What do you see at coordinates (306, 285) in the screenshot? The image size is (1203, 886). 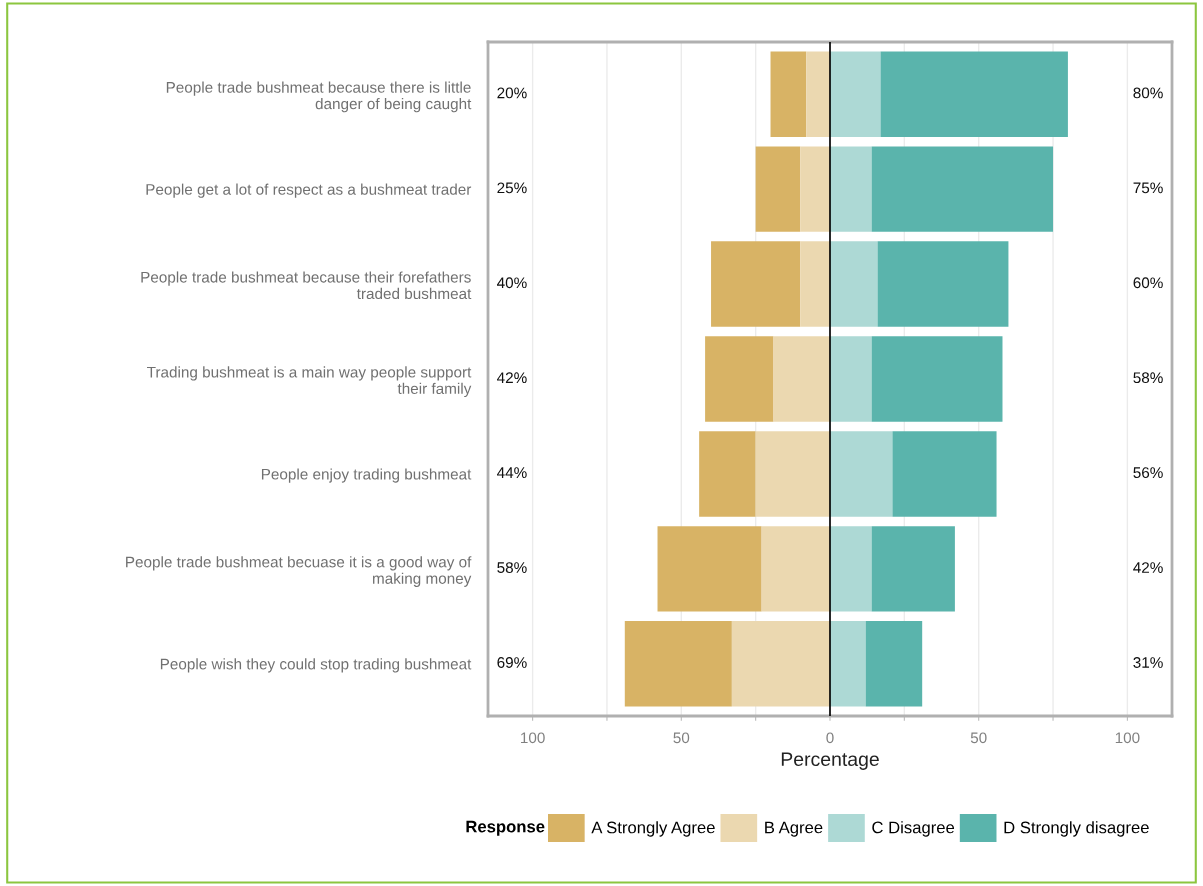 I see `y-tick-label: People trade bushmeat because their forefathers traded bushmeat` at bounding box center [306, 285].